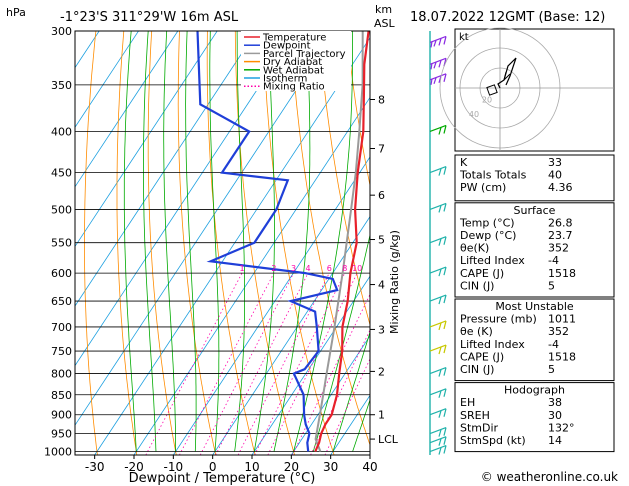 Image resolution: width=629 pixels, height=486 pixels. Describe the element at coordinates (61, 415) in the screenshot. I see `pressure-tick-label: 900` at that location.